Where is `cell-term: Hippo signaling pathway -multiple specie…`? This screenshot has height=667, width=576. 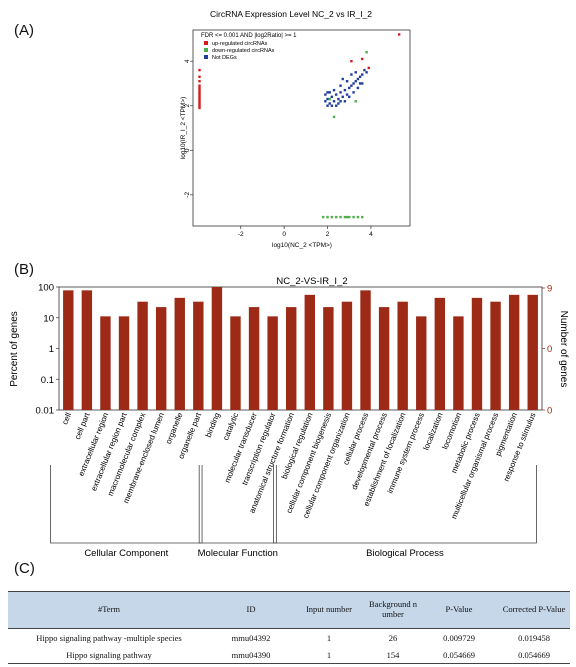 cell-term: Hippo signaling pathway -multiple specie… is located at coordinates (109, 637).